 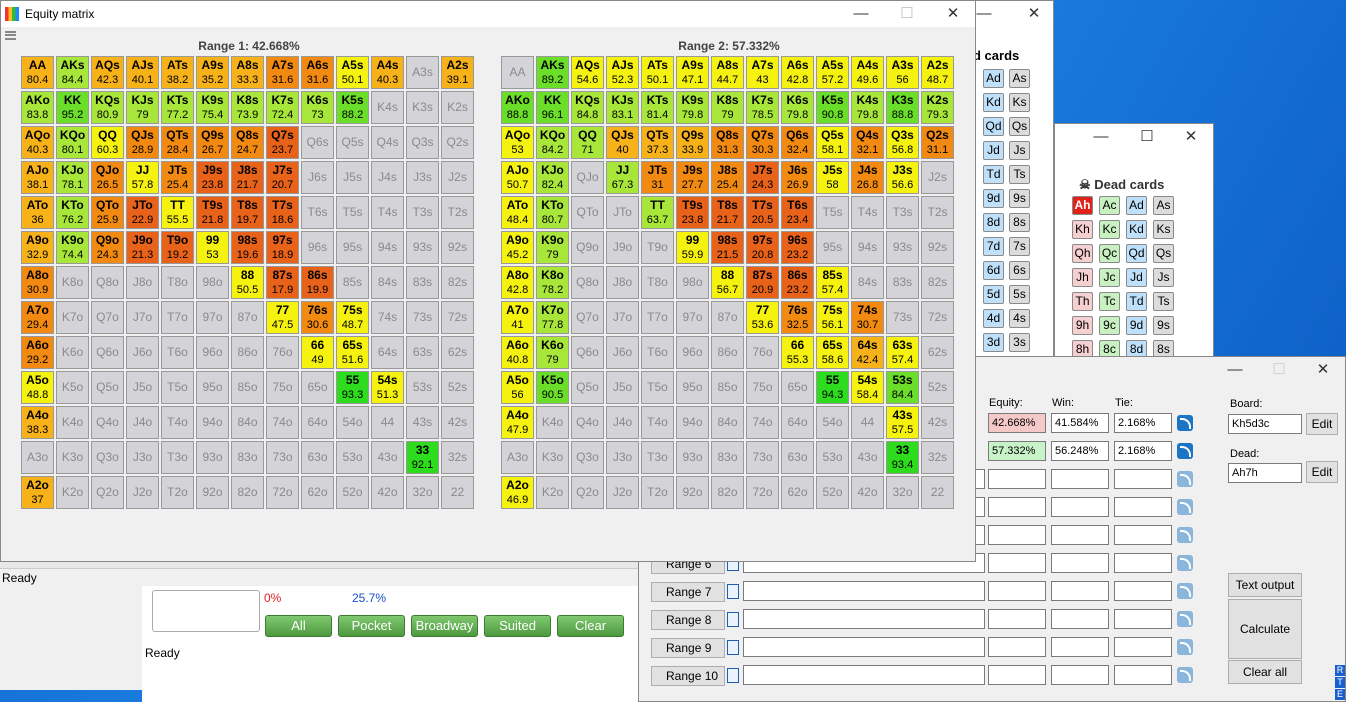 I want to click on dead-card: Qs, so click(x=1019, y=126).